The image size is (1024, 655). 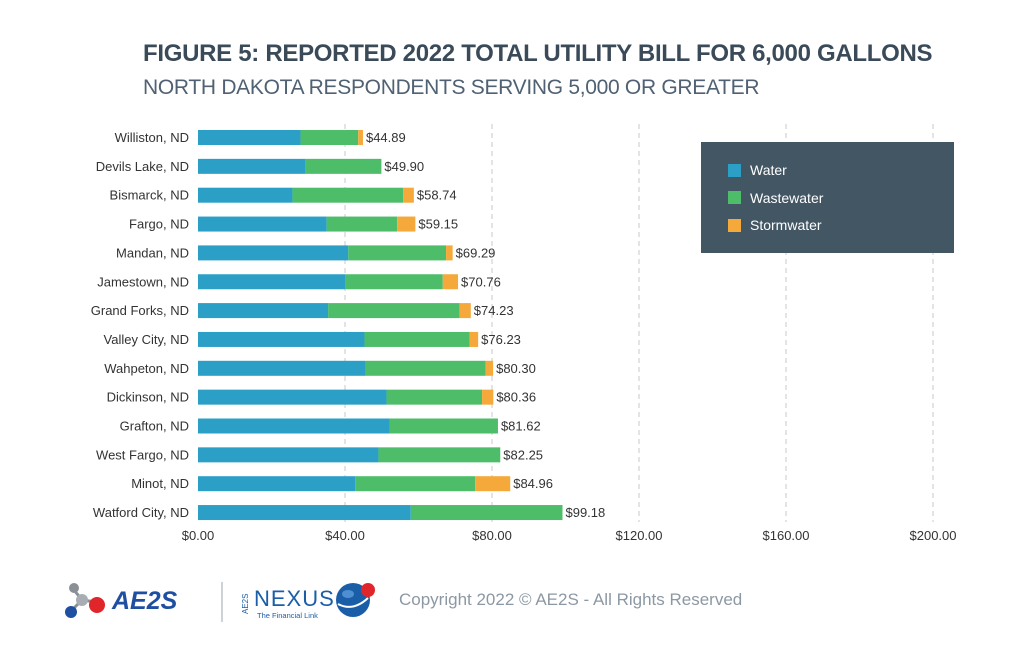 What do you see at coordinates (787, 197) in the screenshot?
I see `legend-label: Wastewater` at bounding box center [787, 197].